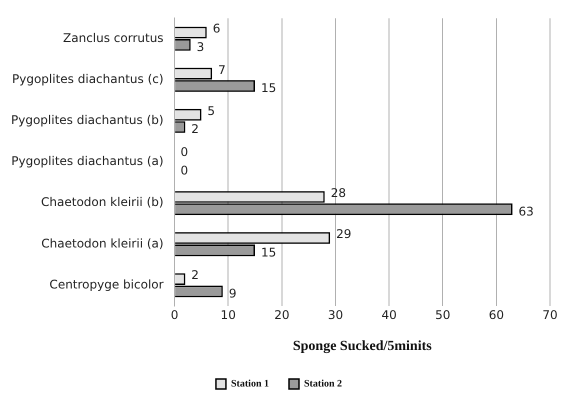 The width and height of the screenshot is (578, 407). I want to click on data-label: 29, so click(344, 234).